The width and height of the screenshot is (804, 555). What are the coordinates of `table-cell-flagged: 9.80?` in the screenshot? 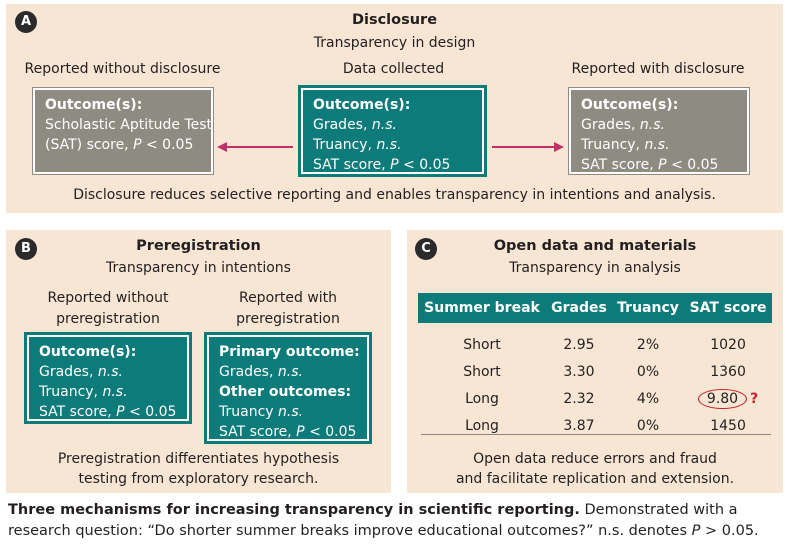 It's located at (728, 398).